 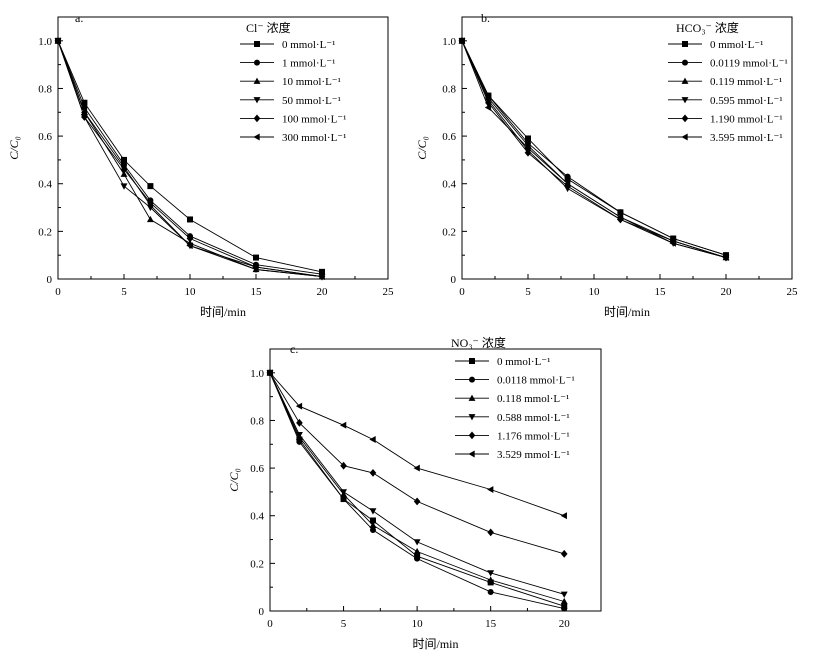 I want to click on legend-entry: 0.595 mmol·L⁻¹, so click(x=725, y=101).